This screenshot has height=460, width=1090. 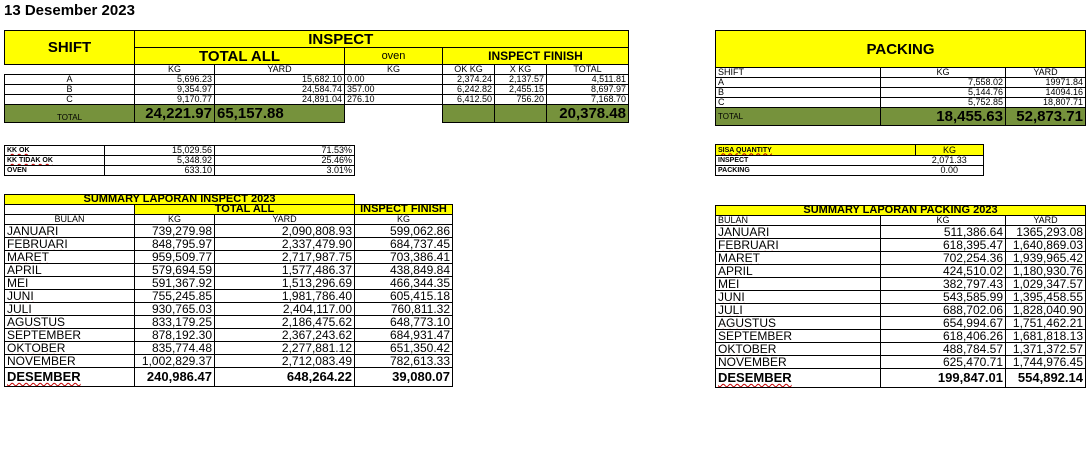 I want to click on col-total: TOTAL, so click(x=587, y=69).